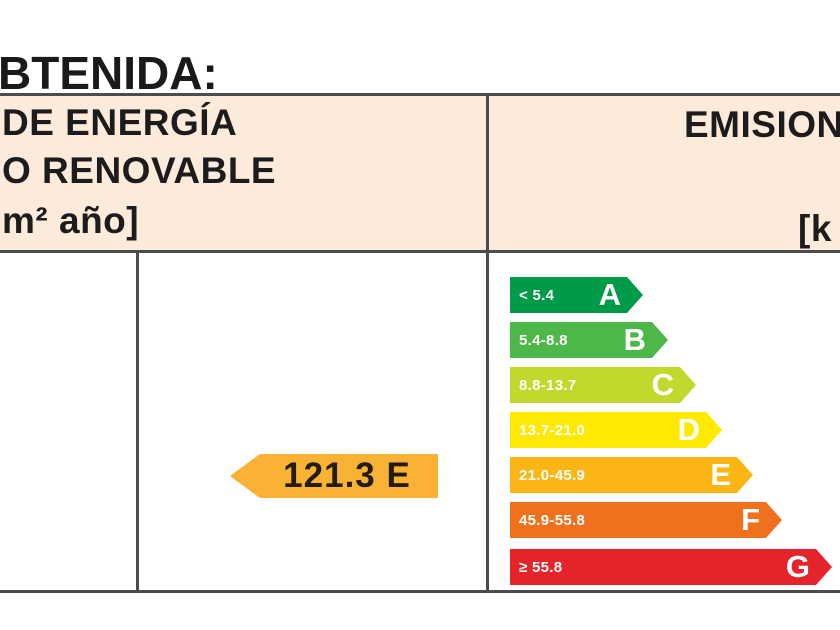 The height and width of the screenshot is (630, 840). I want to click on consumption-header-units: m² año], so click(71, 220).